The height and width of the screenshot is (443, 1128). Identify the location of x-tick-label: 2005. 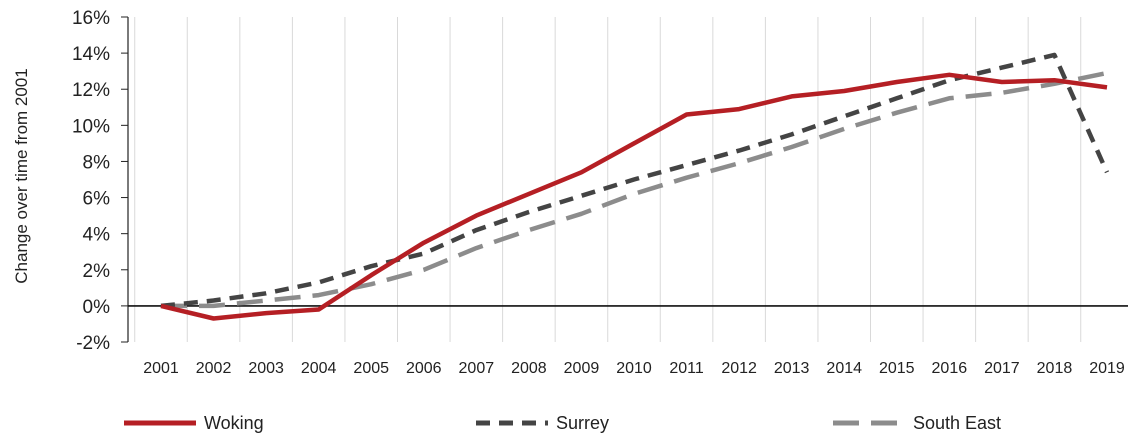
(371, 368).